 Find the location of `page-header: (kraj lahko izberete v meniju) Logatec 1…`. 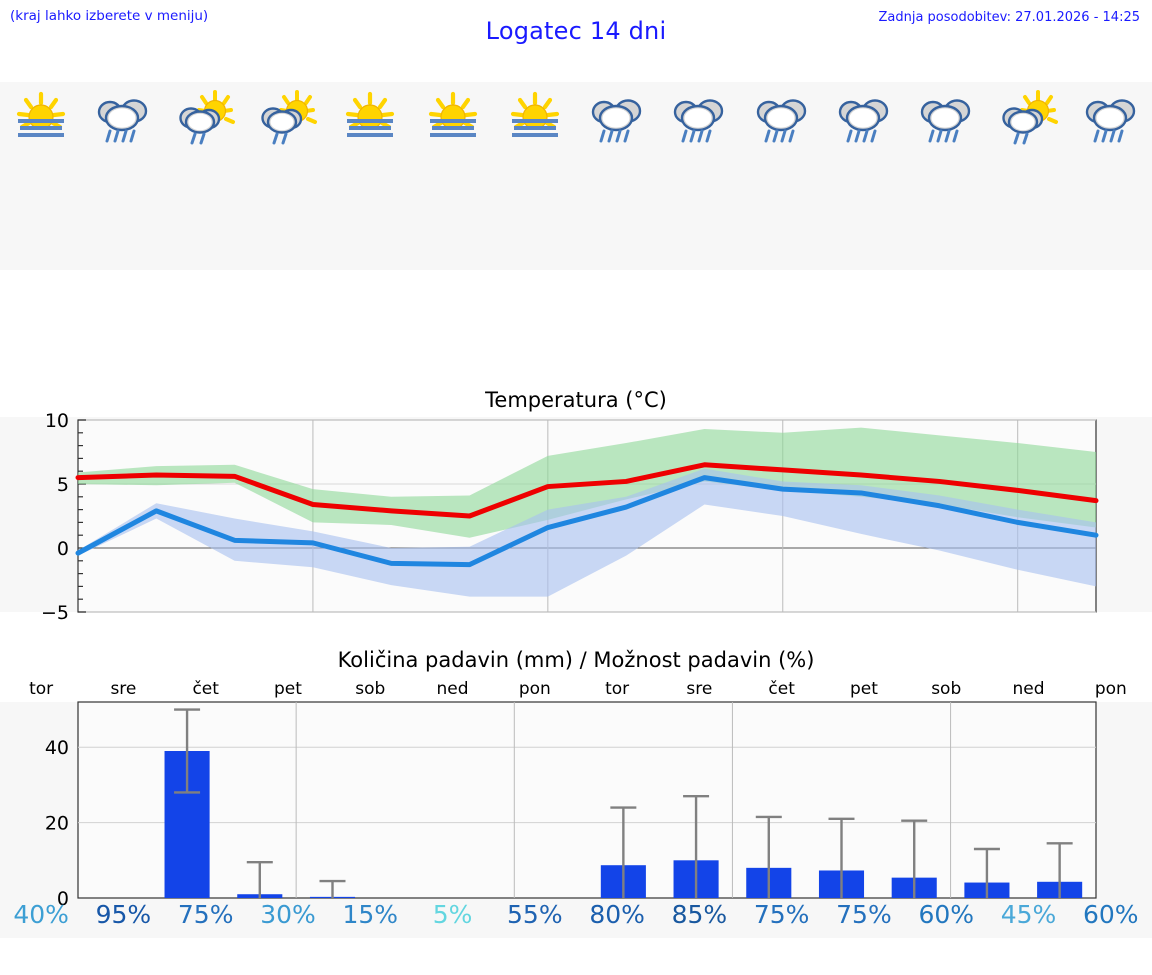

page-header: (kraj lahko izberete v meniju) Logatec 1… is located at coordinates (576, 24).